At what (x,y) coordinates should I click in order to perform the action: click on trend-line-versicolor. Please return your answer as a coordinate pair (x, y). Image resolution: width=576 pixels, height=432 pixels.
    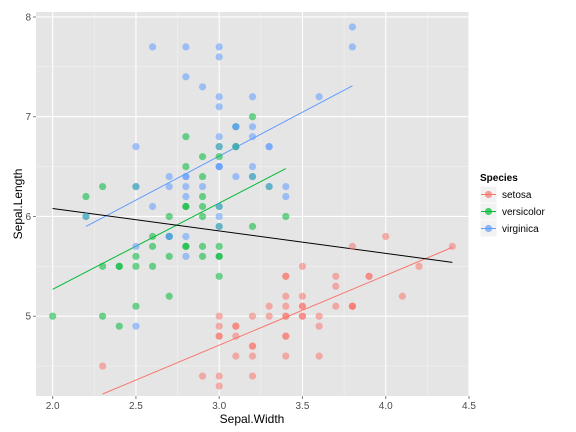
    Looking at the image, I should click on (169, 229).